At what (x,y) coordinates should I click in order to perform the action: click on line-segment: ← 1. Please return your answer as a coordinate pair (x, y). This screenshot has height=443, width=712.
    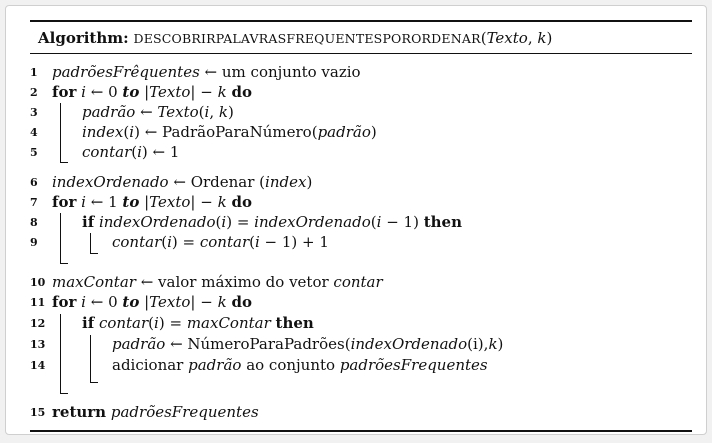
    Looking at the image, I should click on (104, 202).